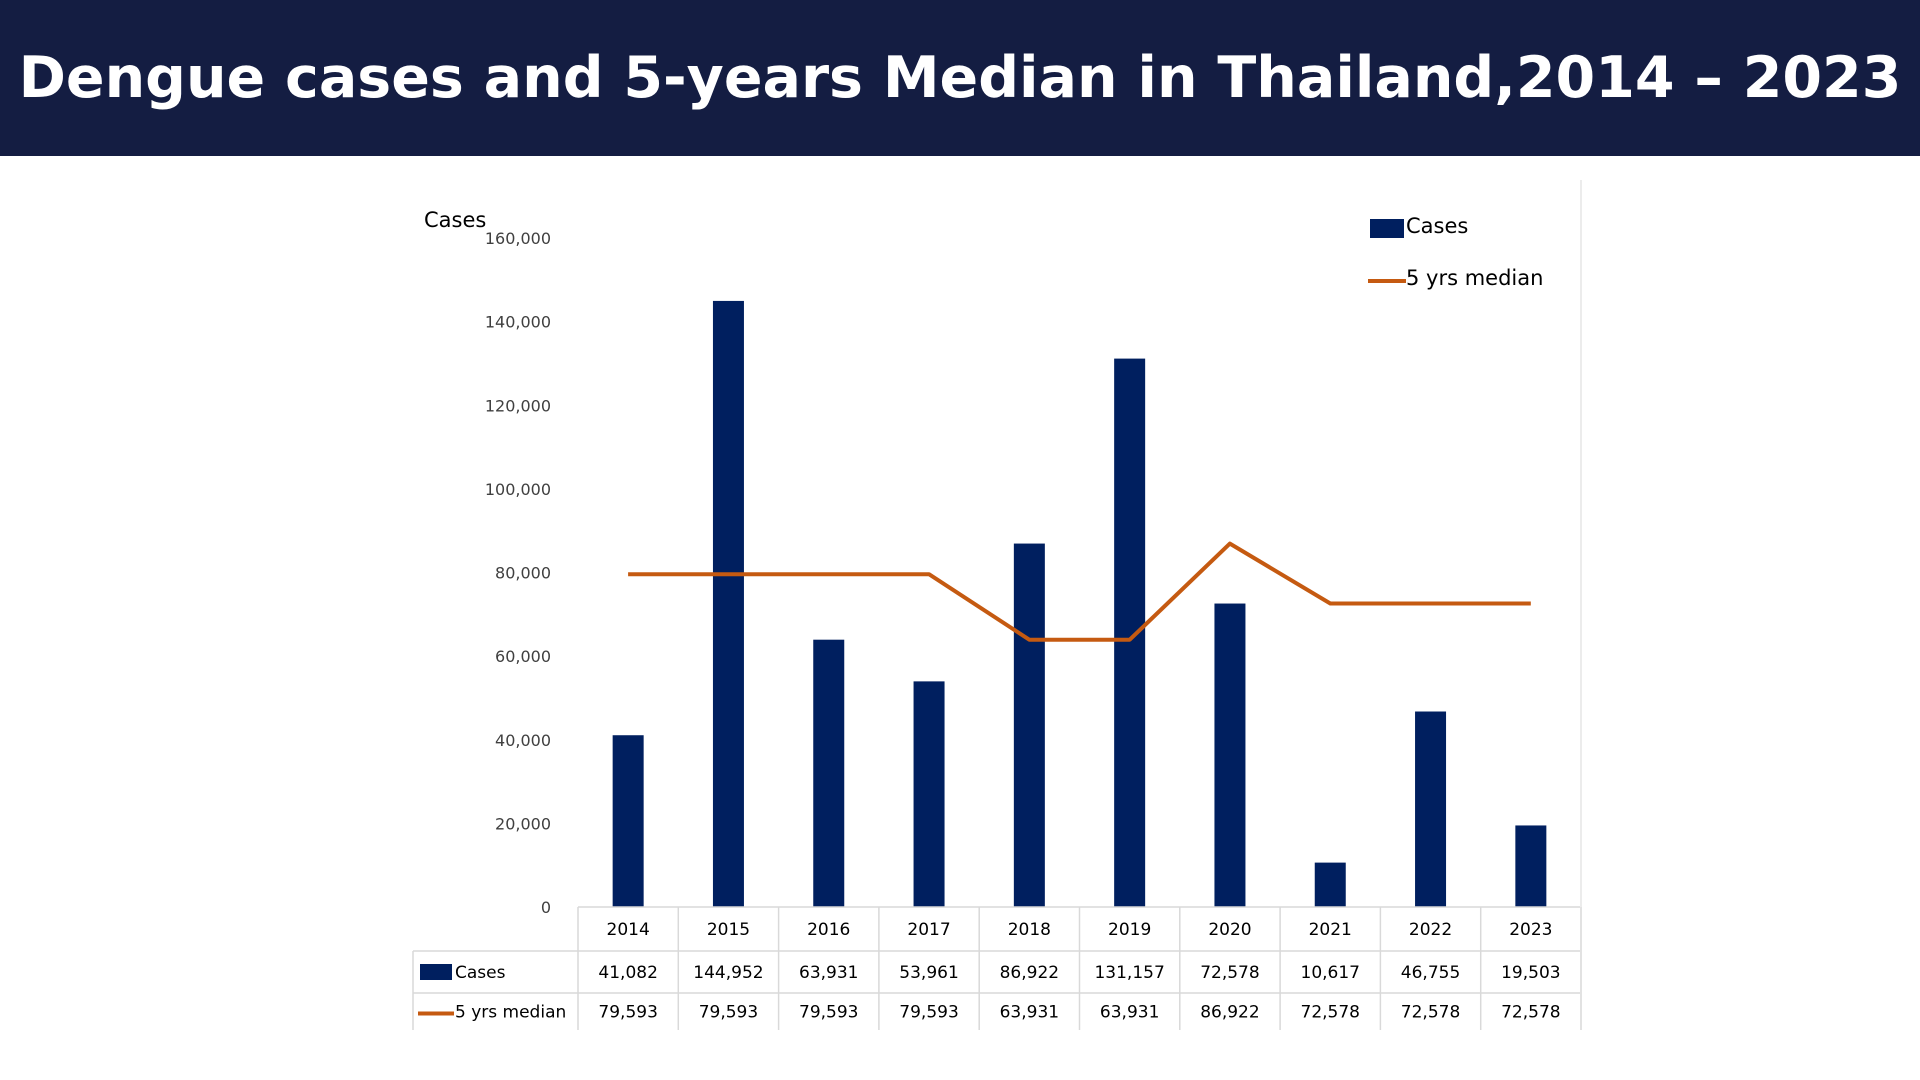 This screenshot has width=1920, height=1080. What do you see at coordinates (1129, 930) in the screenshot?
I see `x-tick-label: 2019` at bounding box center [1129, 930].